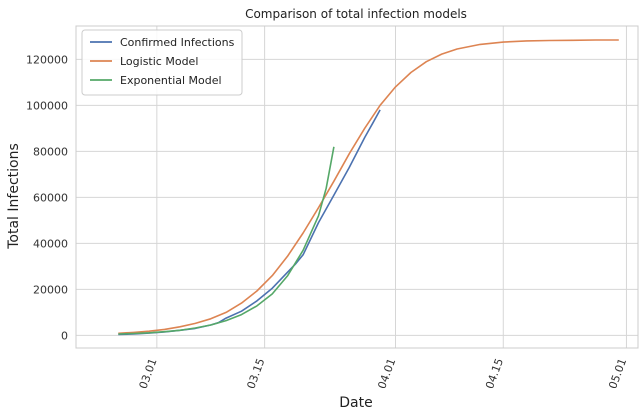 This screenshot has height=416, width=642. I want to click on legend-entry: Logistic Model, so click(159, 61).